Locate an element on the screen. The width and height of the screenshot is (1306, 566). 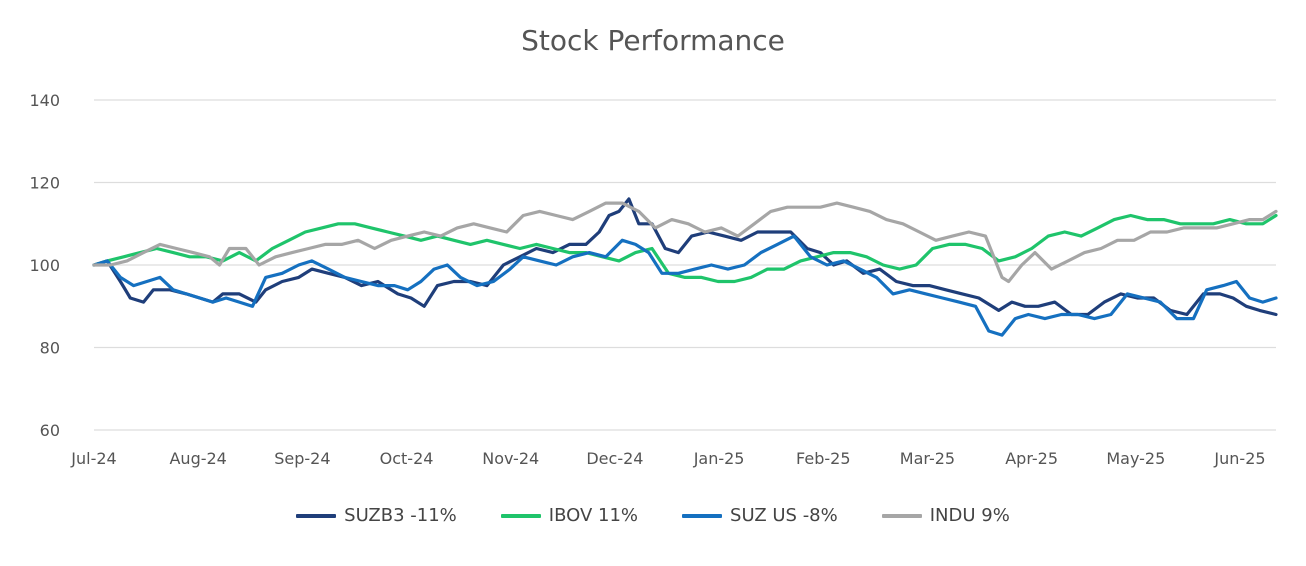
legend-label: SUZ US -8% is located at coordinates (784, 515).